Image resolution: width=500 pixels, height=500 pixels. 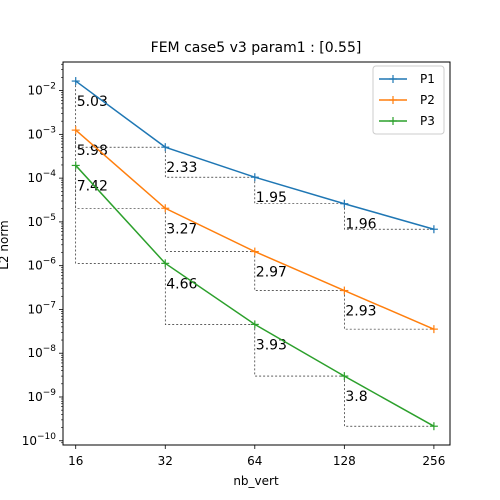 What do you see at coordinates (271, 198) in the screenshot?
I see `slope-label: 1.95` at bounding box center [271, 198].